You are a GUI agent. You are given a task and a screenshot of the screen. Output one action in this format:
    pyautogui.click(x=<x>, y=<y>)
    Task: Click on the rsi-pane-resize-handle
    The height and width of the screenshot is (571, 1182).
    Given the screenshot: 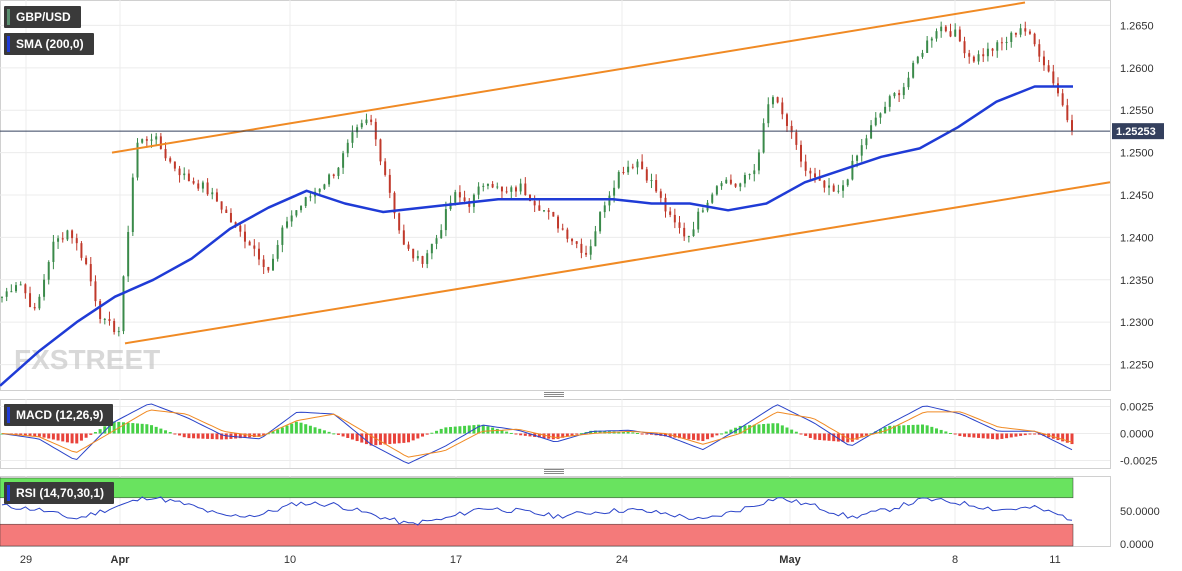 What is the action you would take?
    pyautogui.click(x=554, y=471)
    